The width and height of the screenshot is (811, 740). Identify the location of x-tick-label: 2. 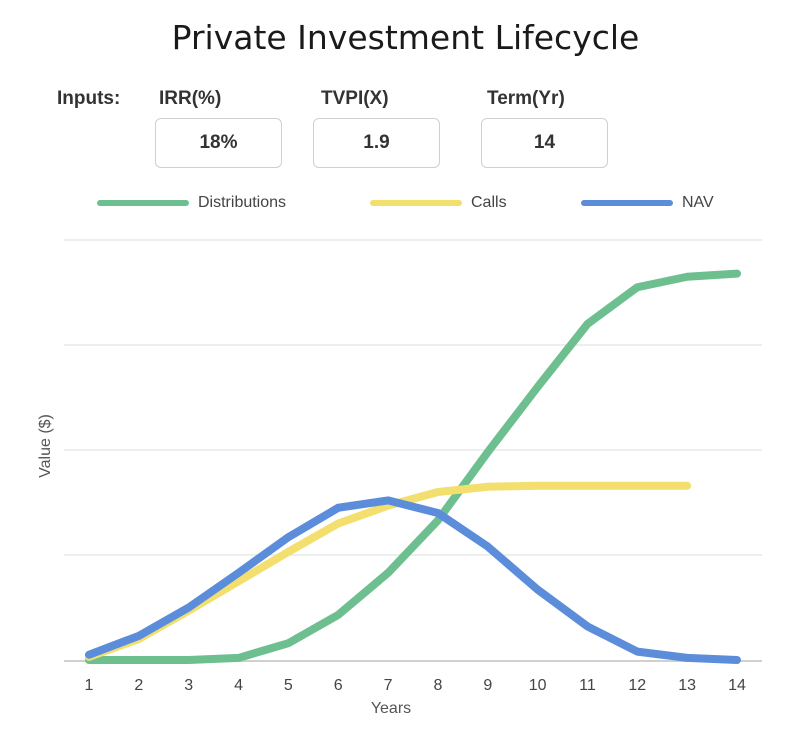
(138, 685).